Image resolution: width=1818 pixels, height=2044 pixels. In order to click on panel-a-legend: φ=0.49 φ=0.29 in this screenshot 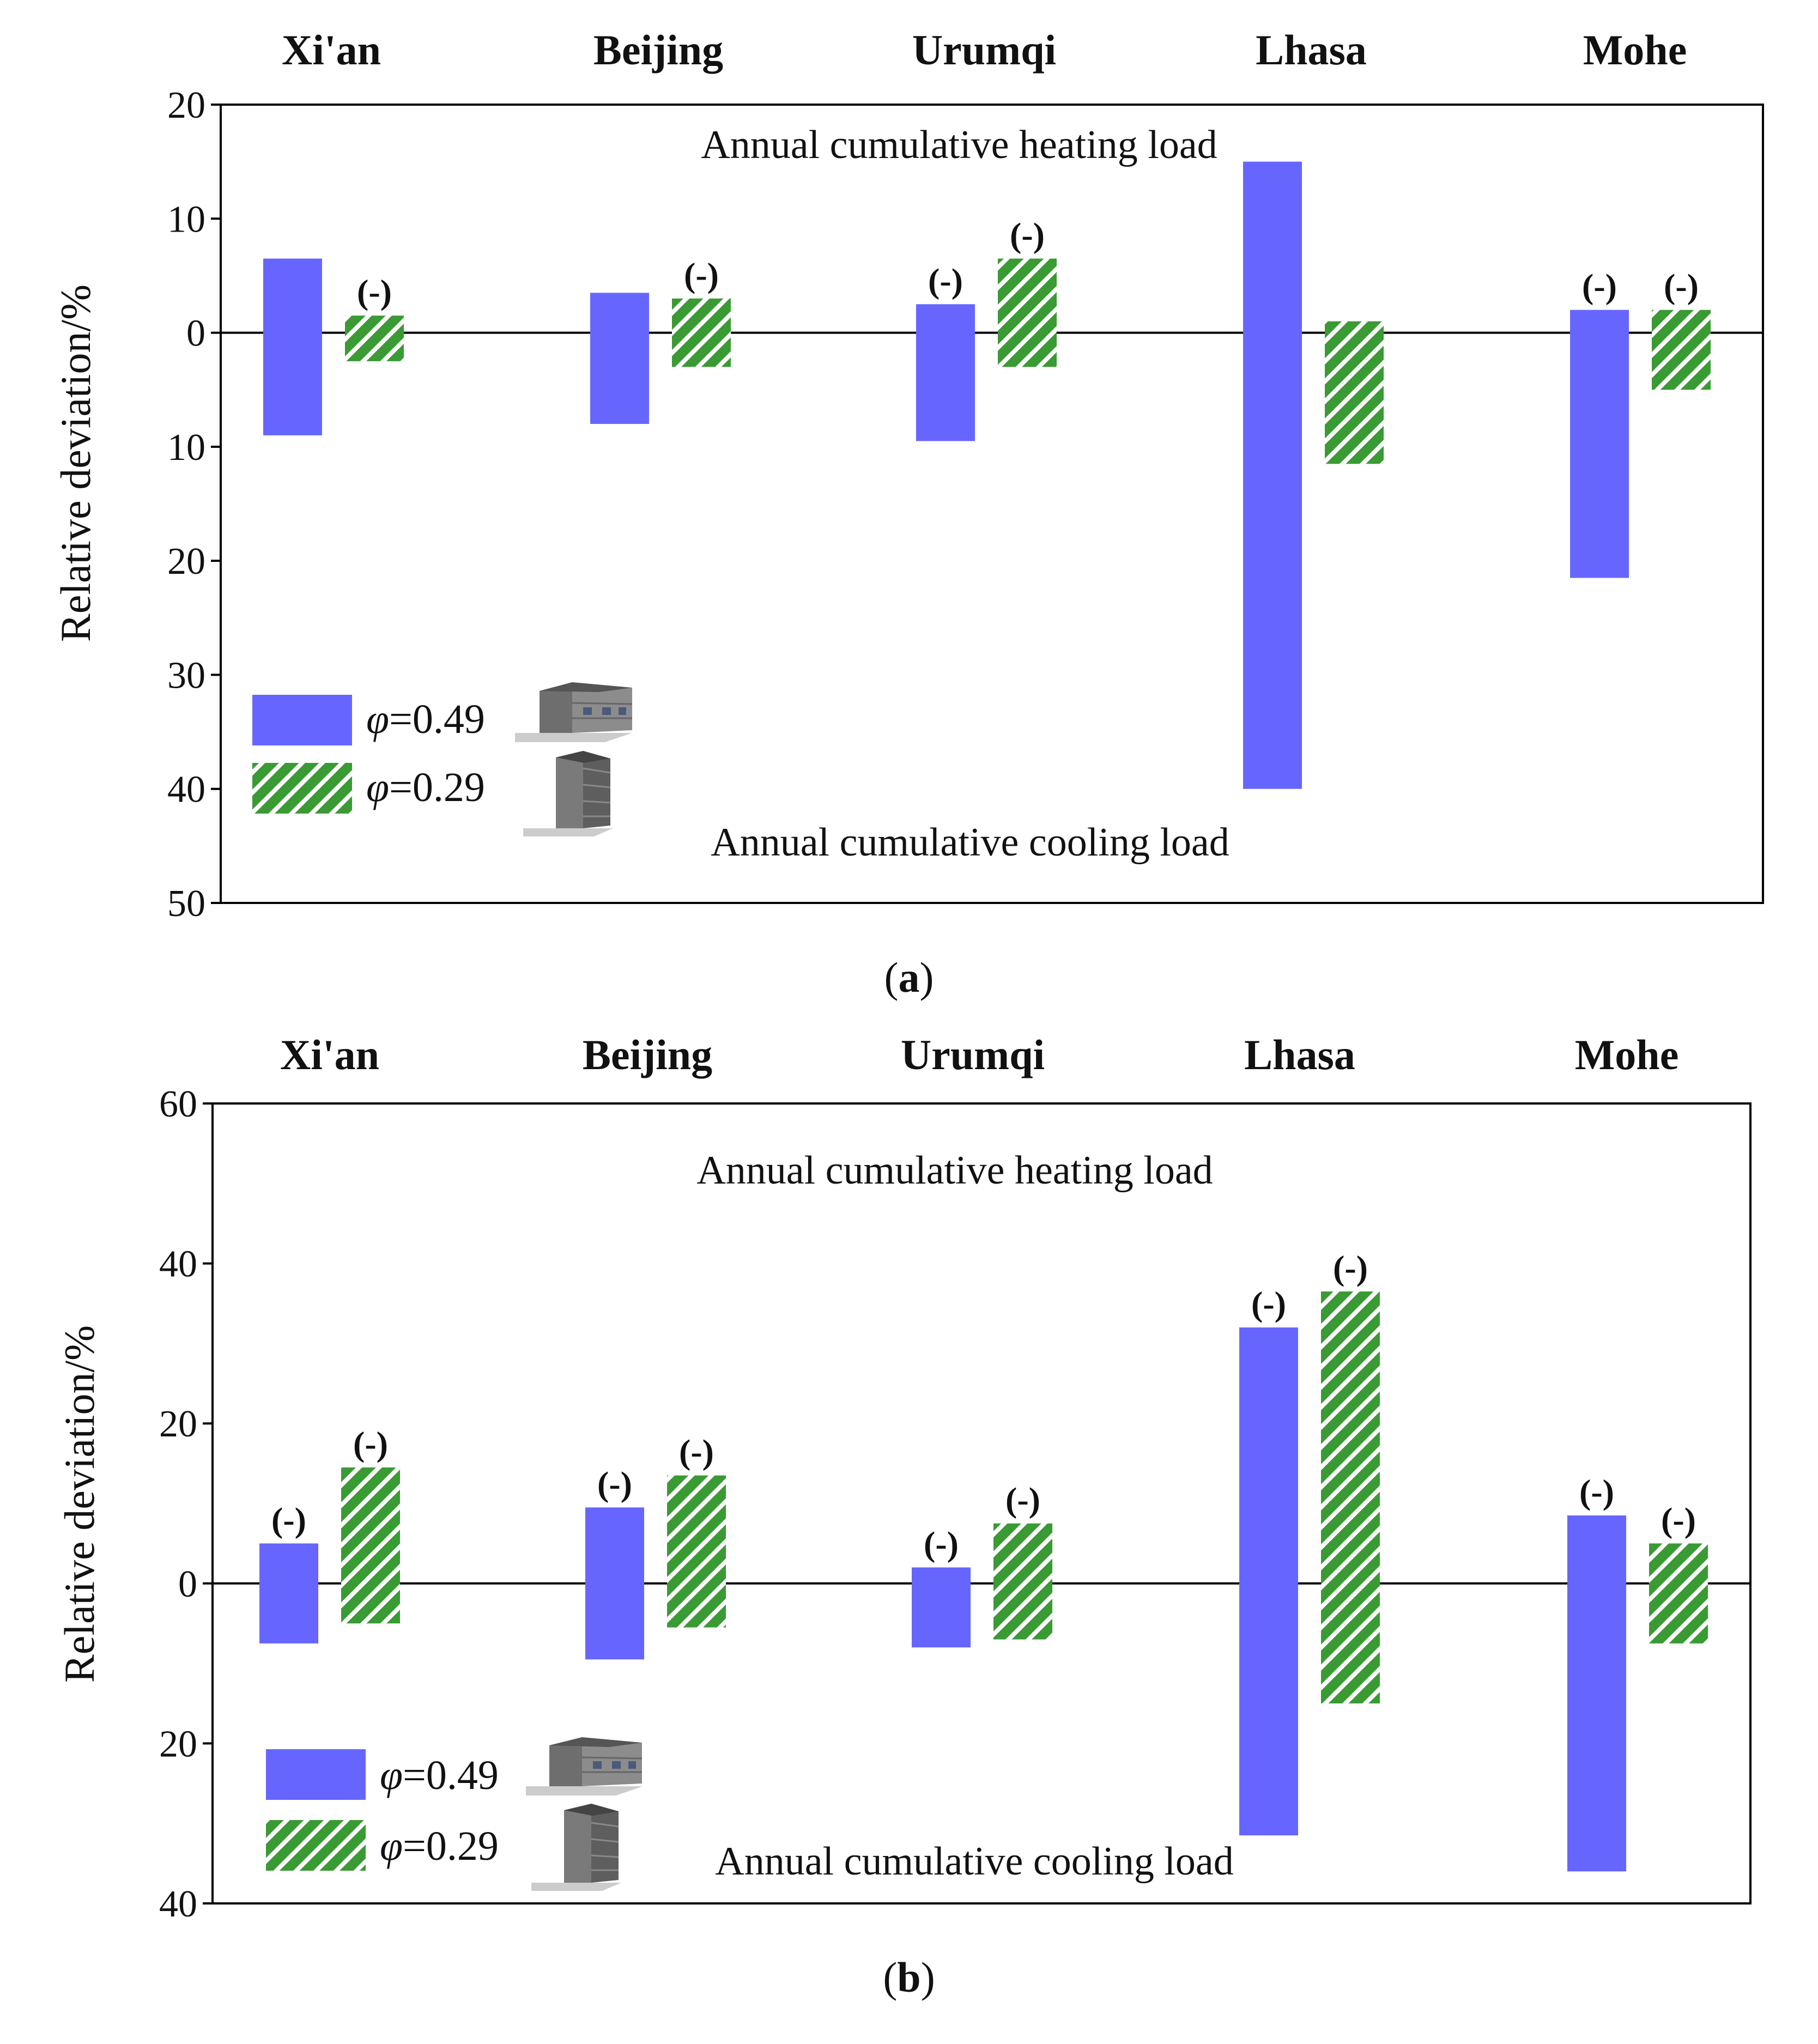, I will do `click(442, 759)`.